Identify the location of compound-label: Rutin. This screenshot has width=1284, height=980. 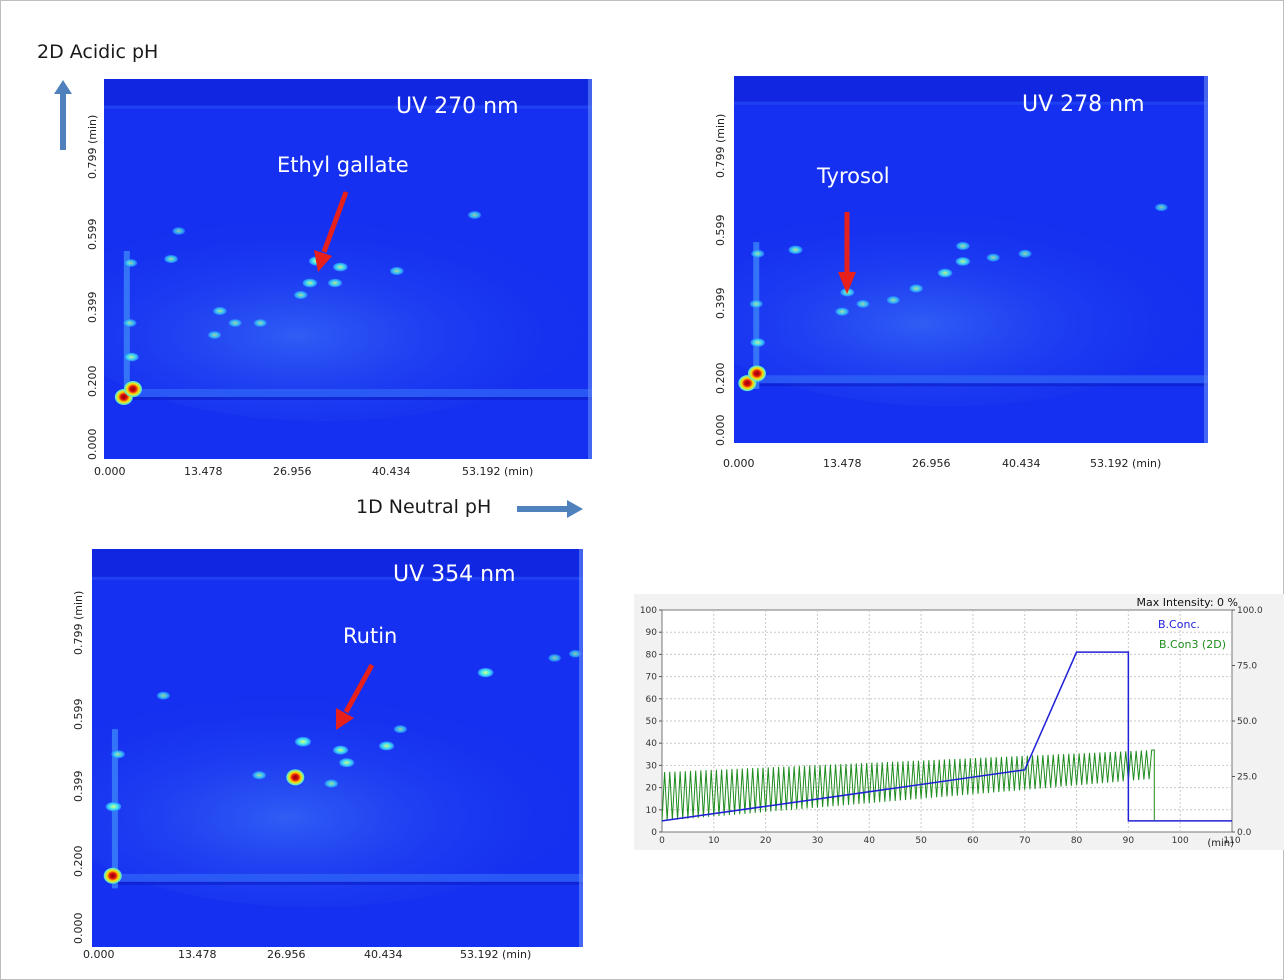
(370, 636).